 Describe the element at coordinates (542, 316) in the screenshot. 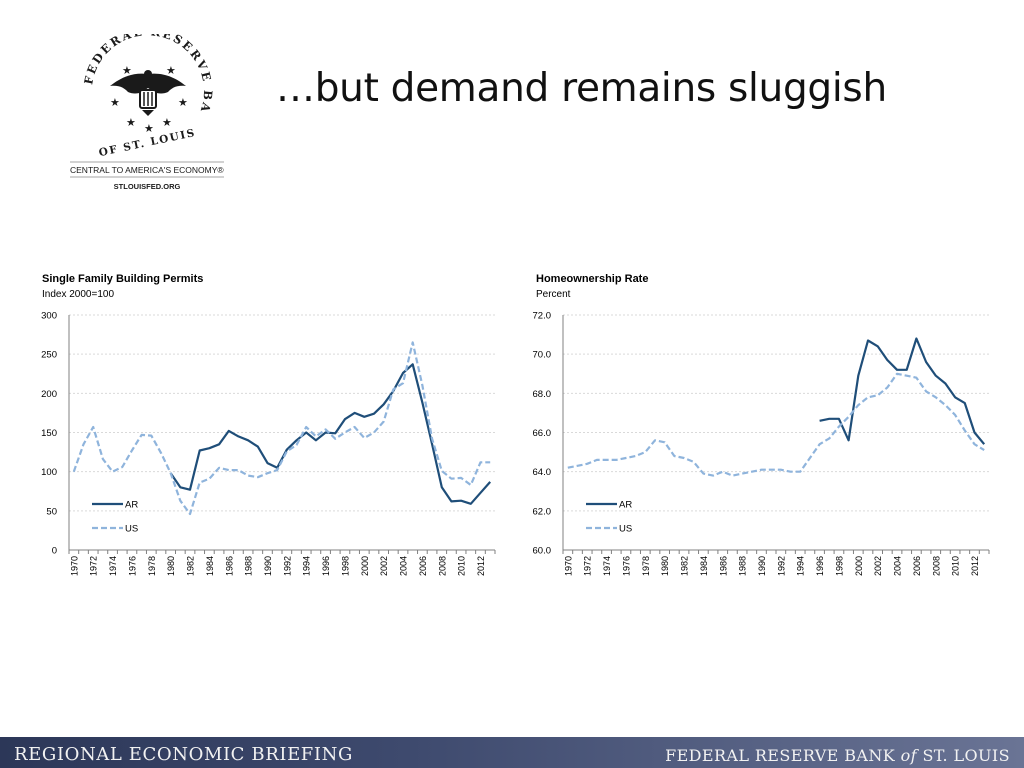

I see `y-tick-label: 72.0` at that location.